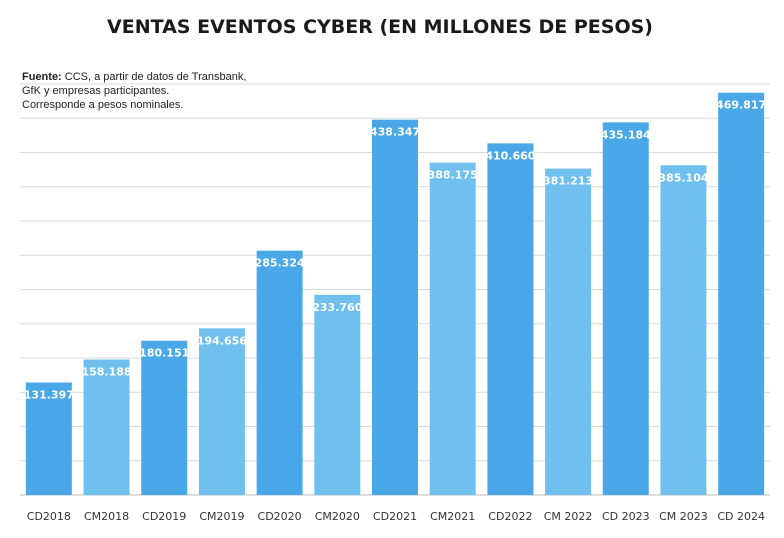  I want to click on bar-value-label: 469.817, so click(741, 105).